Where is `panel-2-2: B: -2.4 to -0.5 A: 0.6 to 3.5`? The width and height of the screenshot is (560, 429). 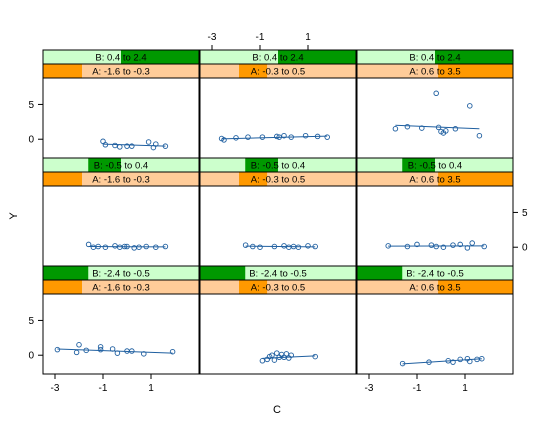 panel-2-2: B: -2.4 to -0.5 A: 0.6 to 3.5 is located at coordinates (435, 320).